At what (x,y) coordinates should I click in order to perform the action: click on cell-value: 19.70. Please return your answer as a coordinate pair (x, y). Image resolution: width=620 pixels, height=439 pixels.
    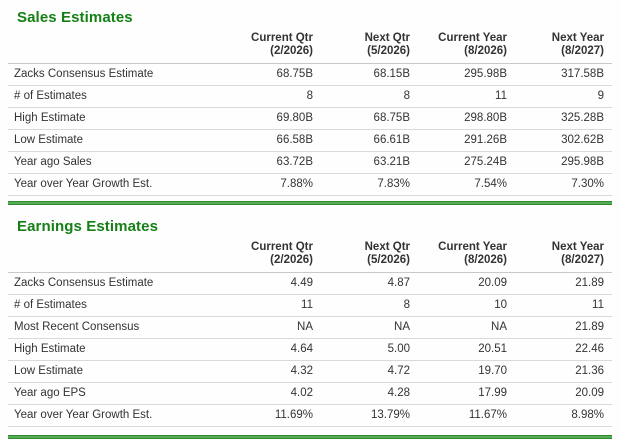
    Looking at the image, I should click on (466, 371).